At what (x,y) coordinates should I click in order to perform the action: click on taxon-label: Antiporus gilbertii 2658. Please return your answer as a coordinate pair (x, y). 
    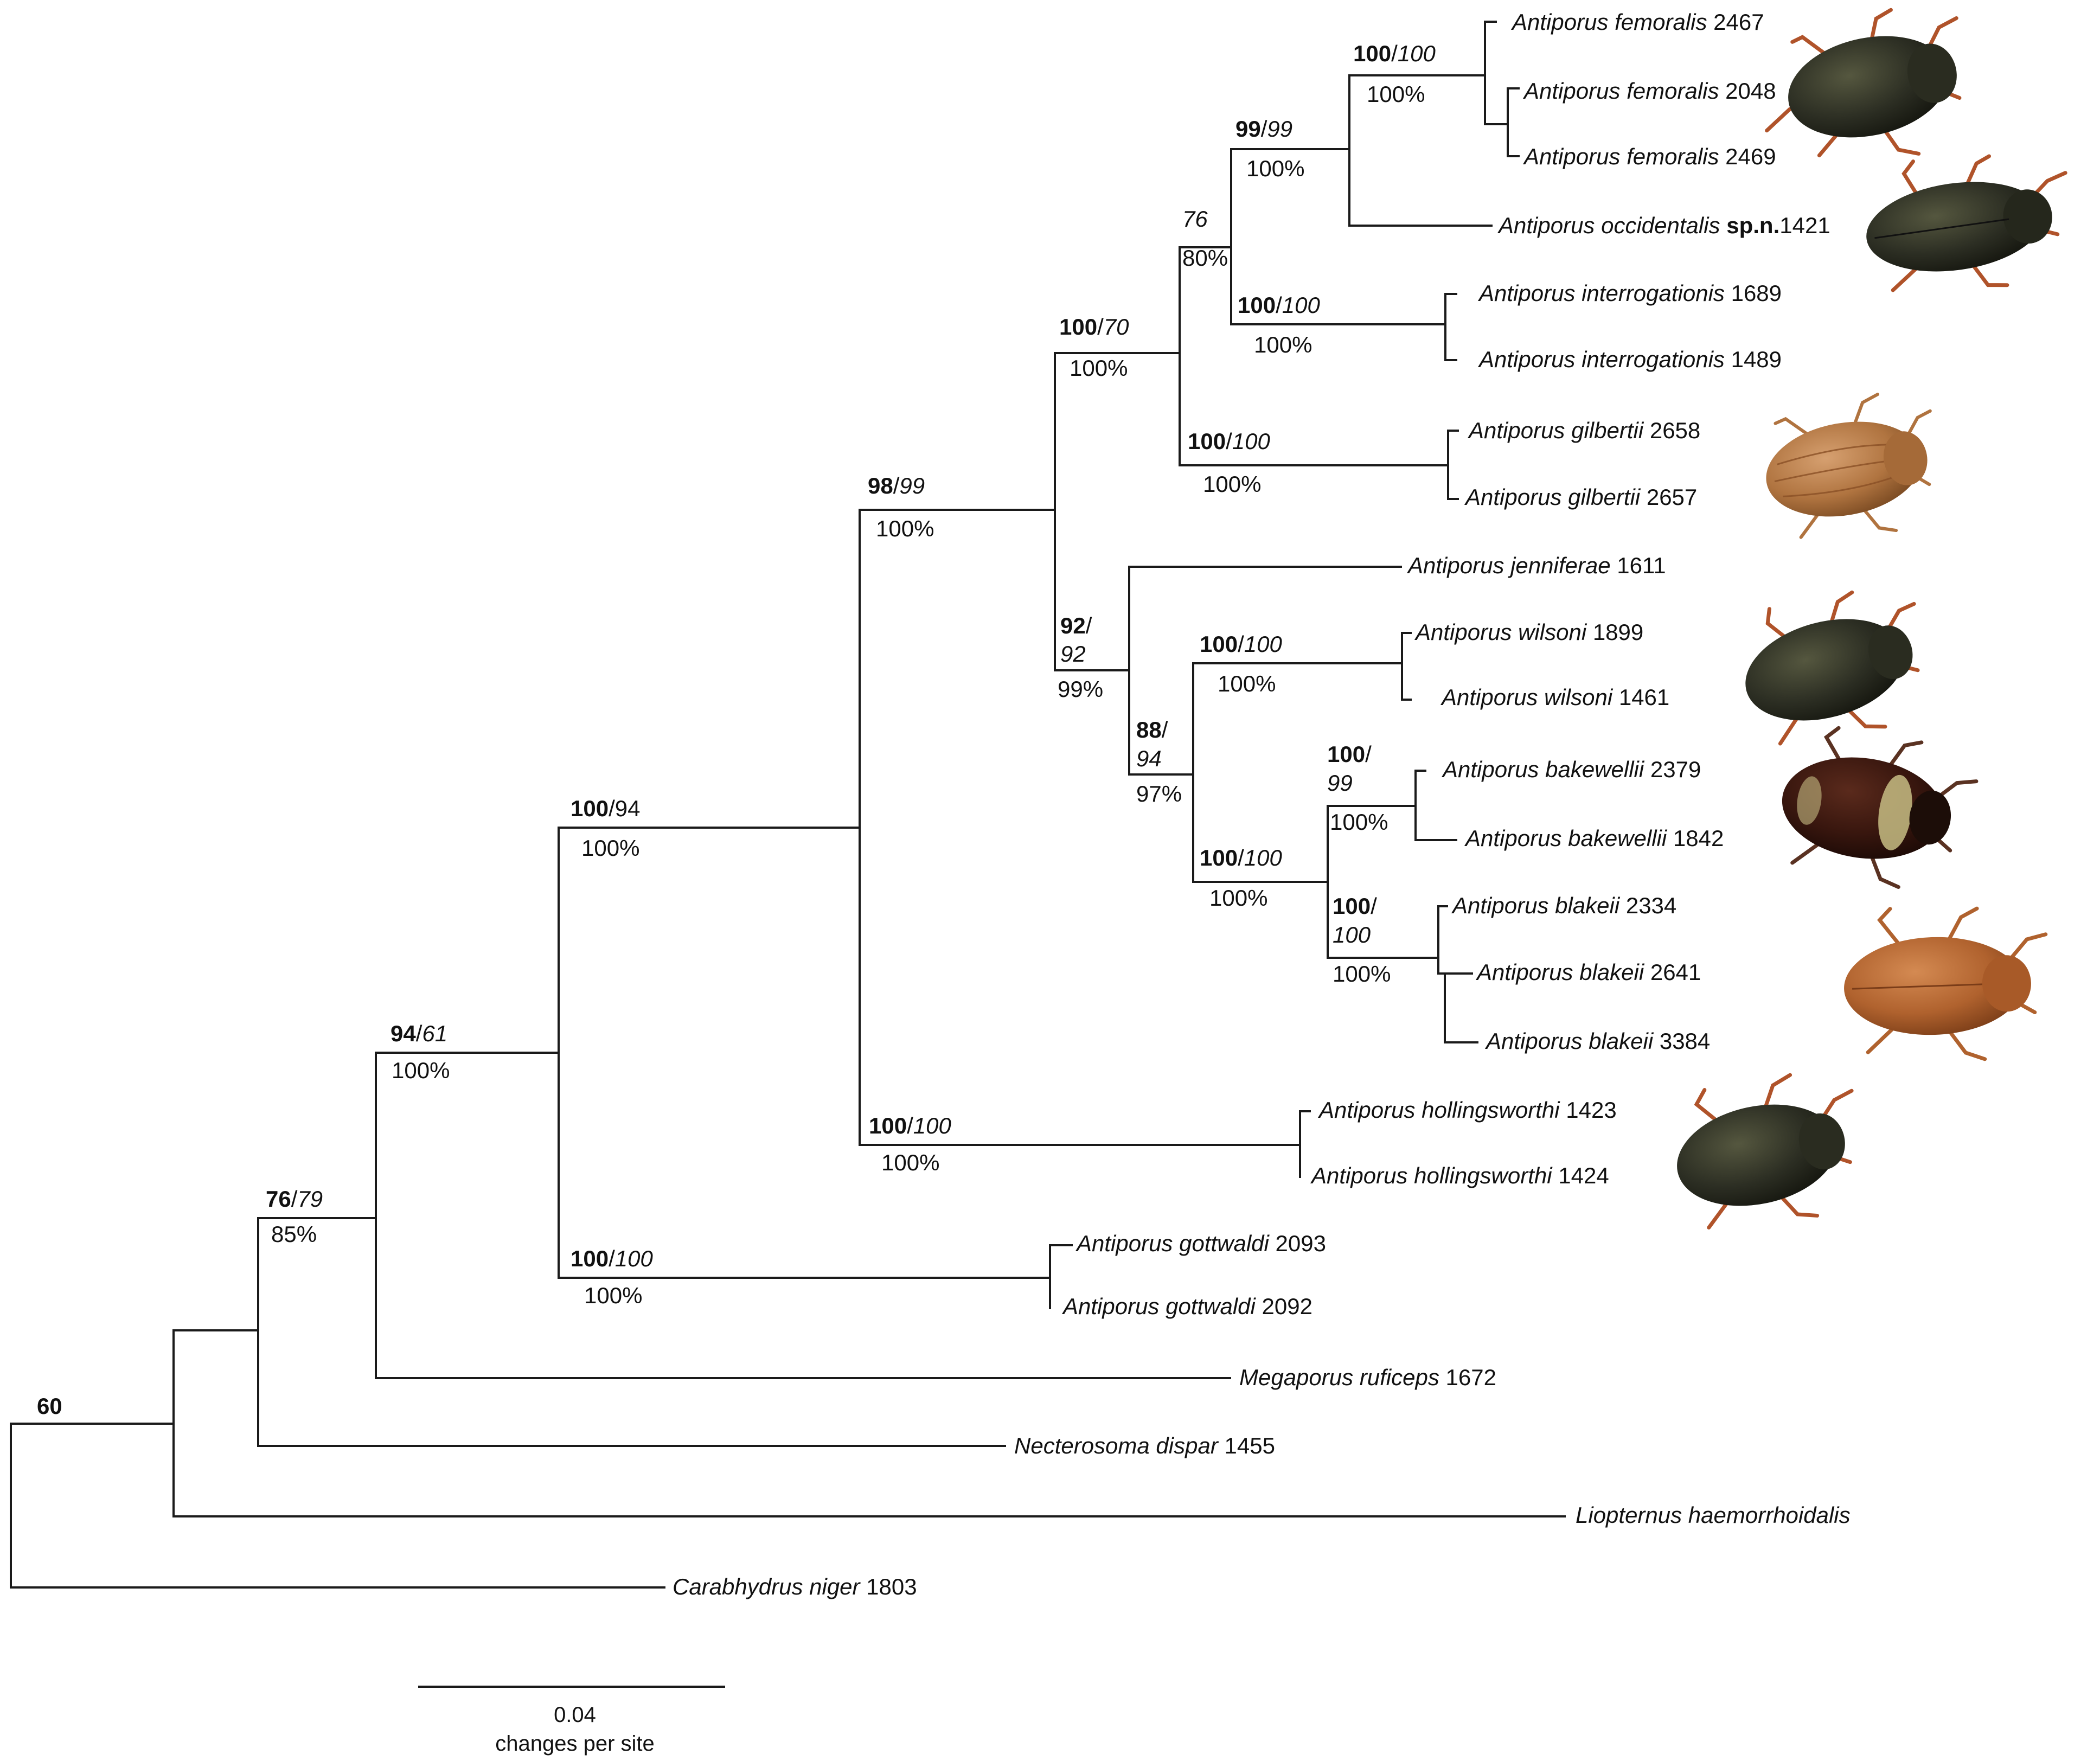
    Looking at the image, I should click on (1584, 430).